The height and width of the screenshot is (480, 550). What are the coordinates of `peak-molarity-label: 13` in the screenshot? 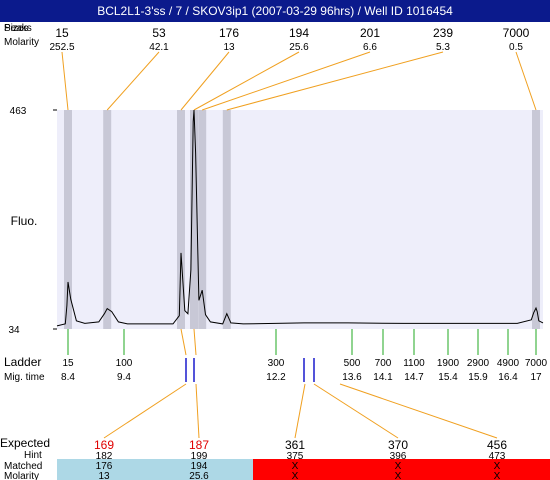 It's located at (229, 47).